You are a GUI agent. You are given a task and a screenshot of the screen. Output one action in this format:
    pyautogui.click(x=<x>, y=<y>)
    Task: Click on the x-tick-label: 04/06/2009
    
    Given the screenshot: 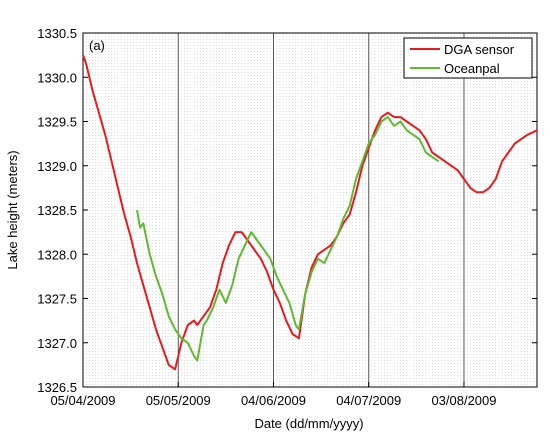 What is the action you would take?
    pyautogui.click(x=273, y=400)
    